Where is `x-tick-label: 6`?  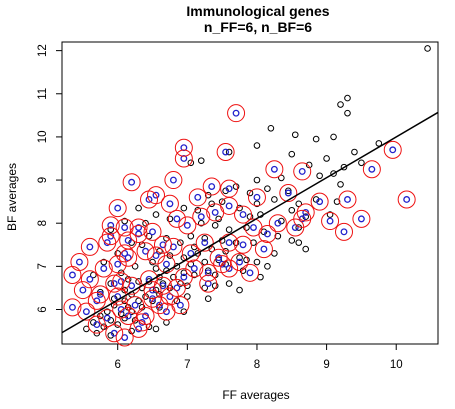
x-tick-label: 6 is located at coordinates (118, 365).